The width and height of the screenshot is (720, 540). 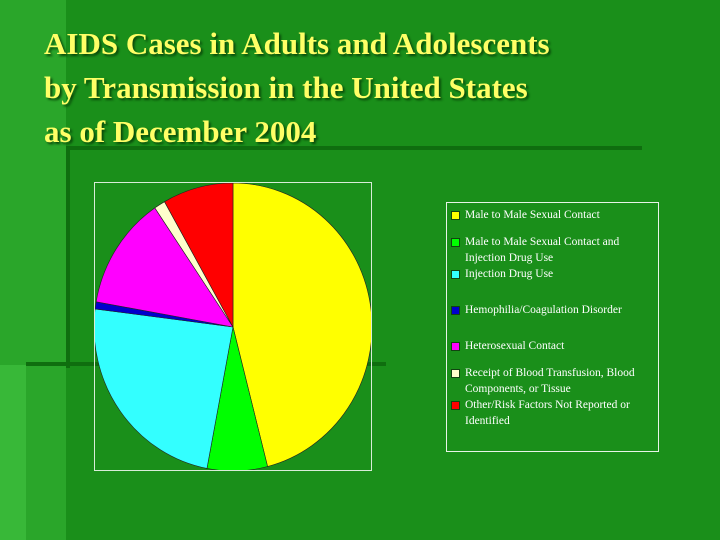 What do you see at coordinates (68, 257) in the screenshot?
I see `background-rule-vertical` at bounding box center [68, 257].